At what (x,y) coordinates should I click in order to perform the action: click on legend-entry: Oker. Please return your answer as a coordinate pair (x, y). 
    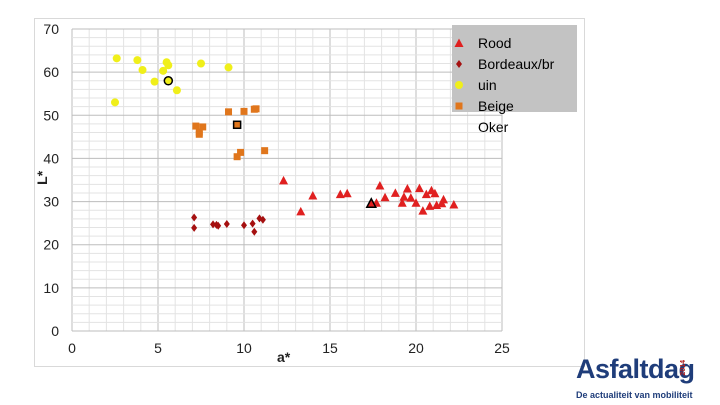
    Looking at the image, I should click on (481, 127).